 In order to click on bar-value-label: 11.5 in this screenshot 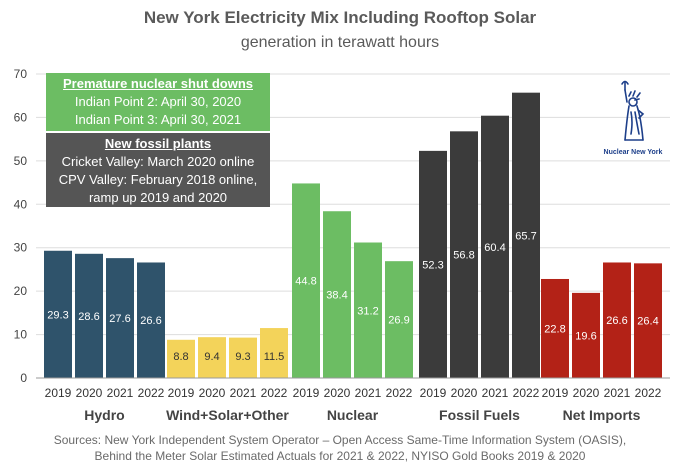, I will do `click(274, 357)`.